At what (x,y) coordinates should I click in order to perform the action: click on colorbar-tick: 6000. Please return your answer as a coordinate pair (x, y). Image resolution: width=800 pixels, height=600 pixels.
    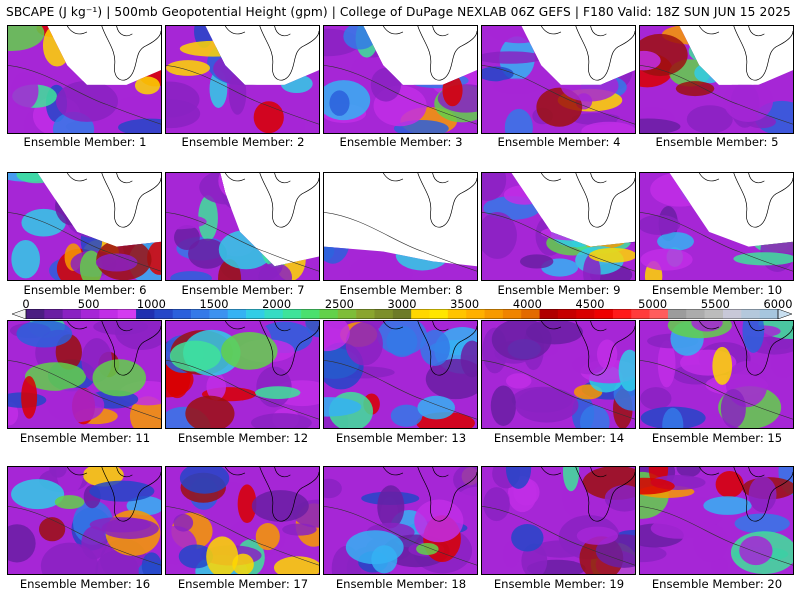
    Looking at the image, I should click on (778, 304).